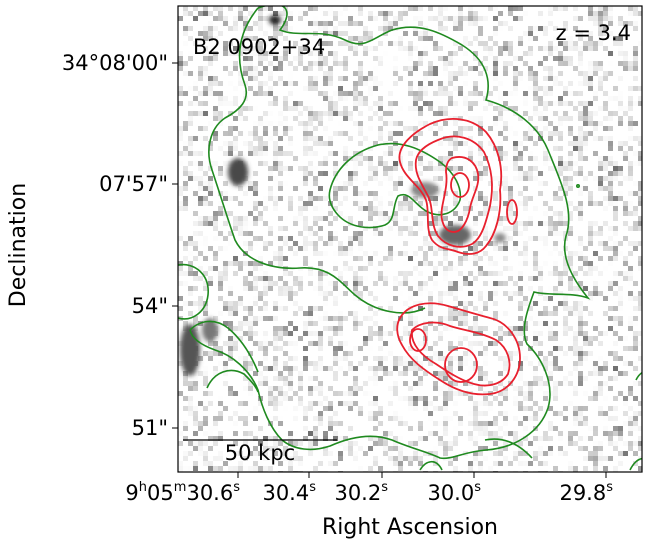 The height and width of the screenshot is (546, 648). Describe the element at coordinates (150, 428) in the screenshot. I see `y-tick-label: 51"` at that location.